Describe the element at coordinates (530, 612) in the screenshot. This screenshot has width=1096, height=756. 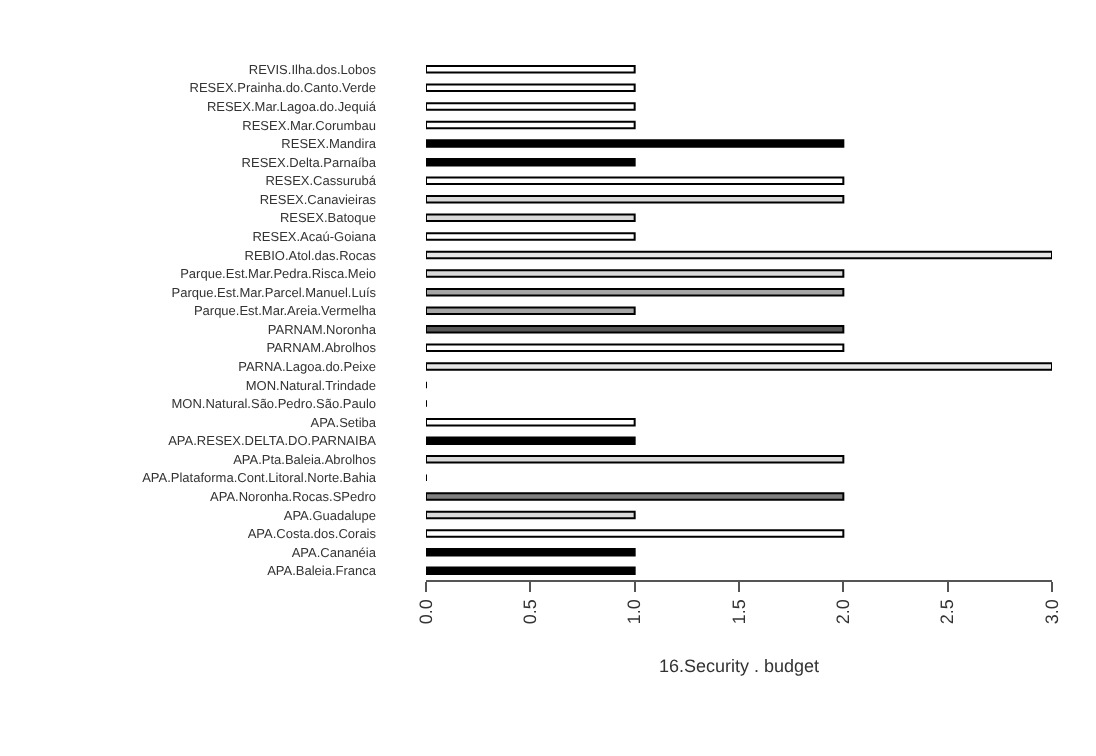
I see `x-tick-label: 0.5` at that location.